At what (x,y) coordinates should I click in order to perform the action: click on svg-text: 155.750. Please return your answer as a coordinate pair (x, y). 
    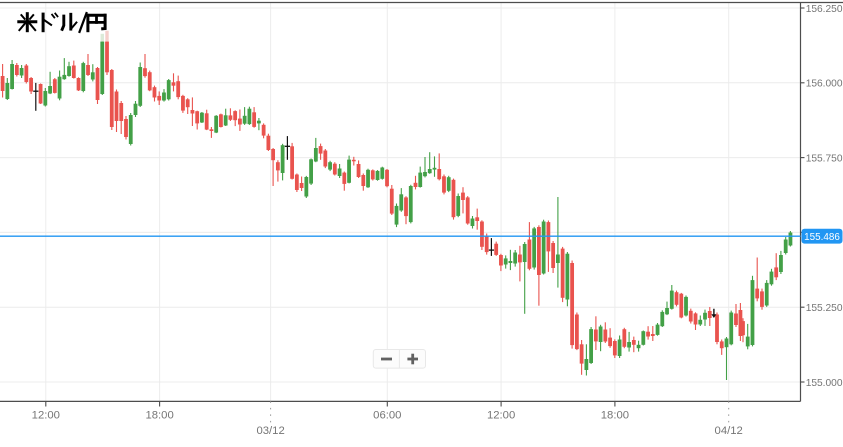
    Looking at the image, I should click on (824, 158).